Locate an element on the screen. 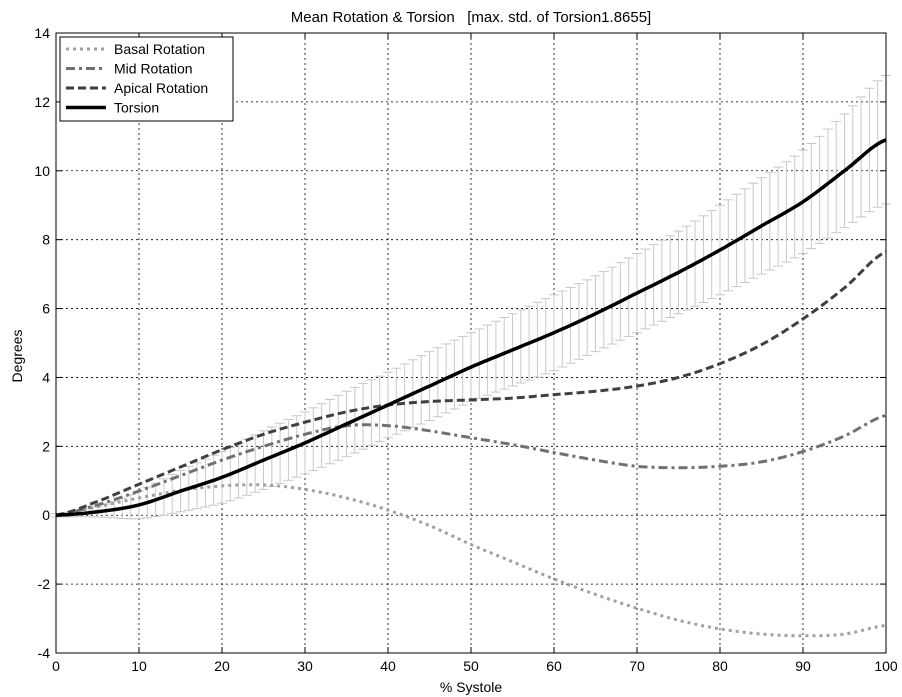 Image resolution: width=902 pixels, height=697 pixels. y-tick-label: -4 is located at coordinates (44, 653).